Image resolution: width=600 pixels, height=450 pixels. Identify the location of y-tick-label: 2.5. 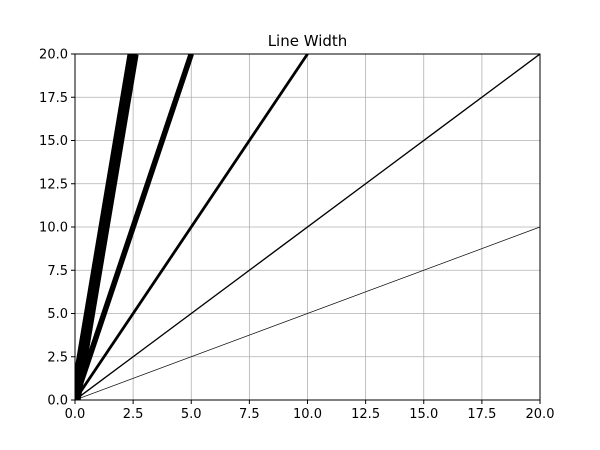
(57, 357).